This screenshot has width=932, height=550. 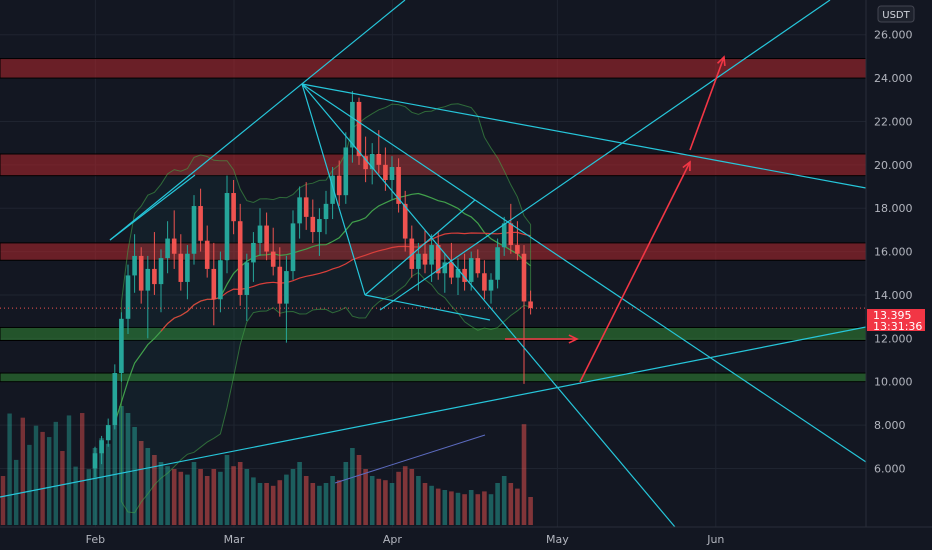 I want to click on trendline-descending-resistance, so click(x=584, y=136).